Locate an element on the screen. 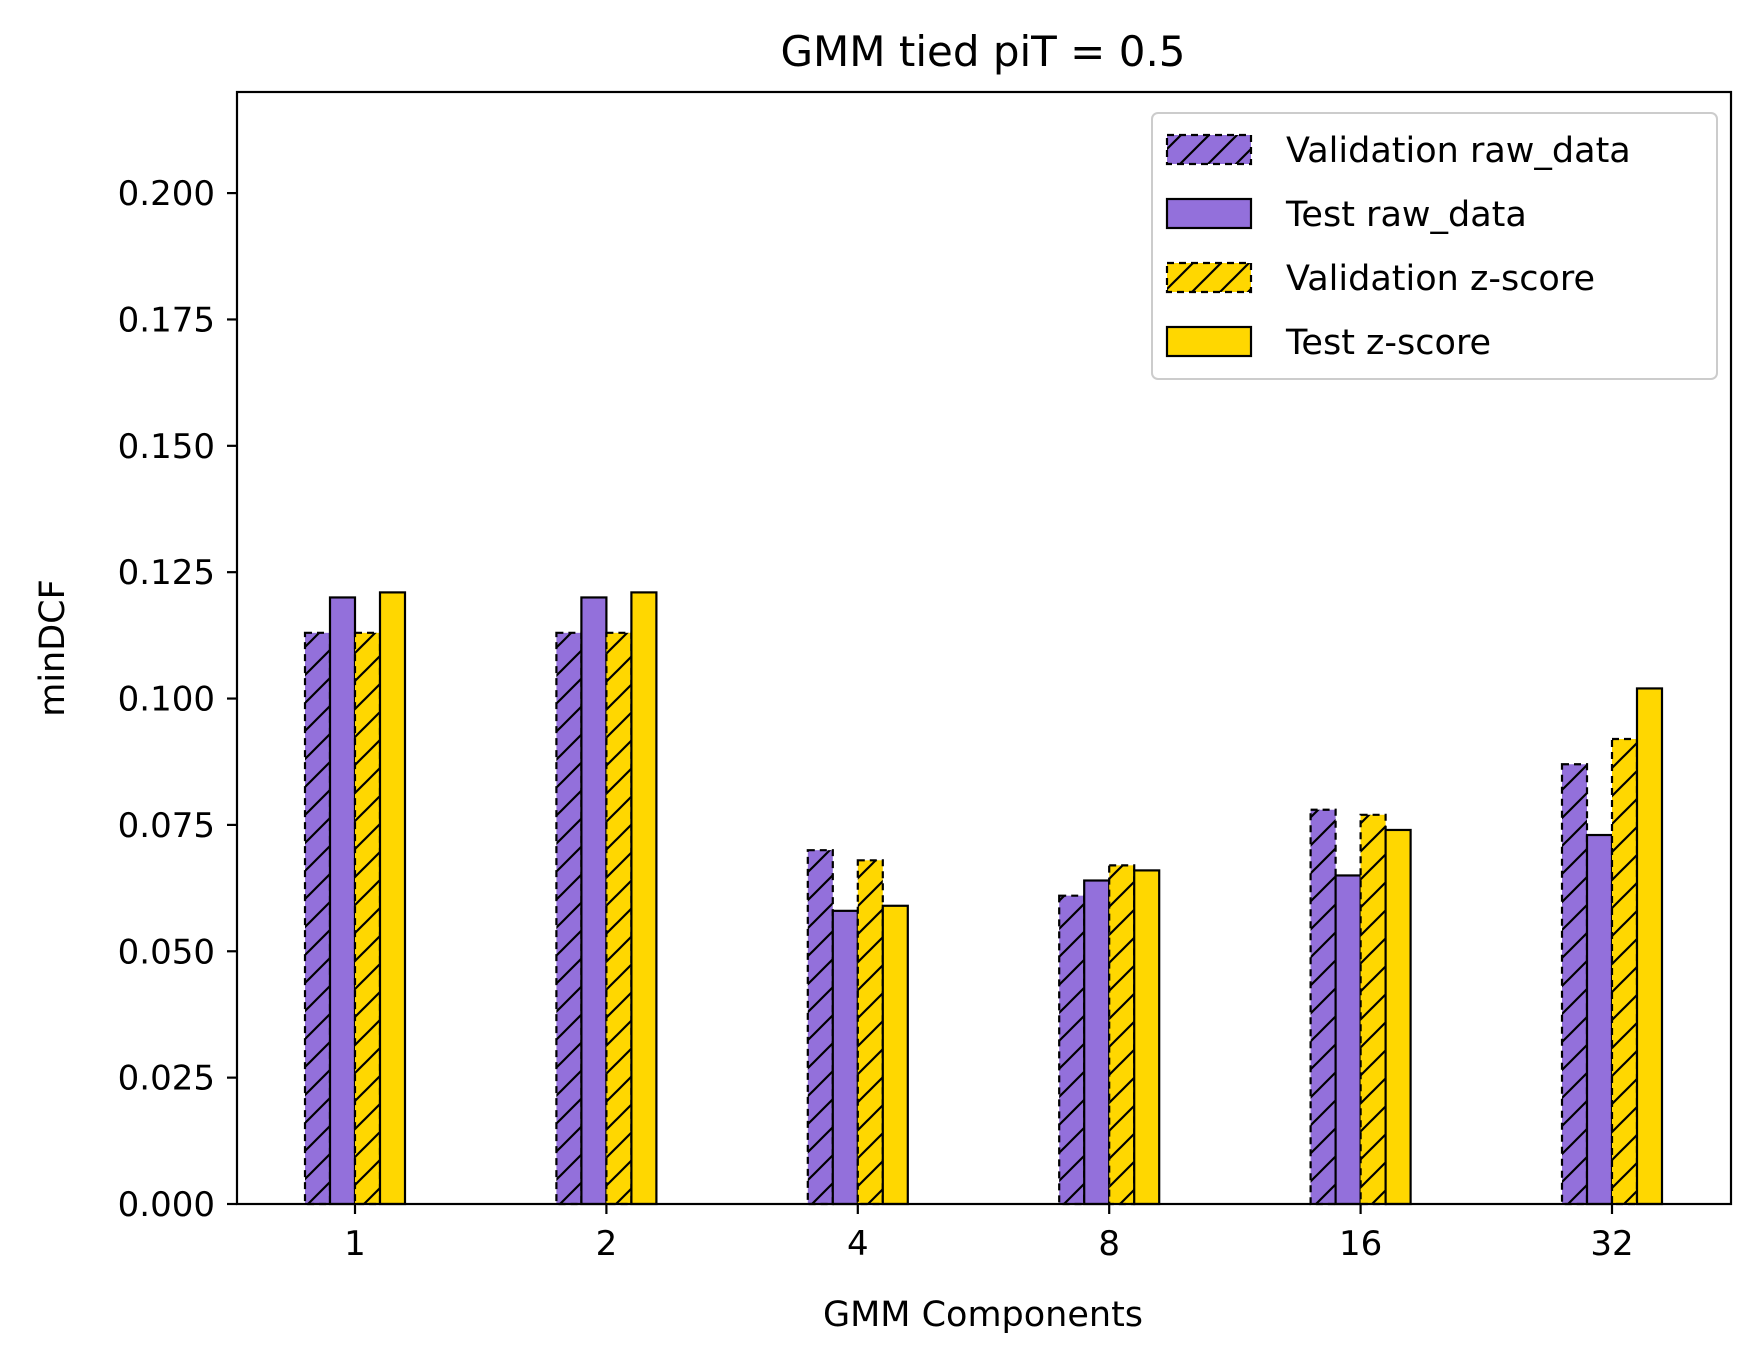  y-tick-label: 0.050 is located at coordinates (166, 952).